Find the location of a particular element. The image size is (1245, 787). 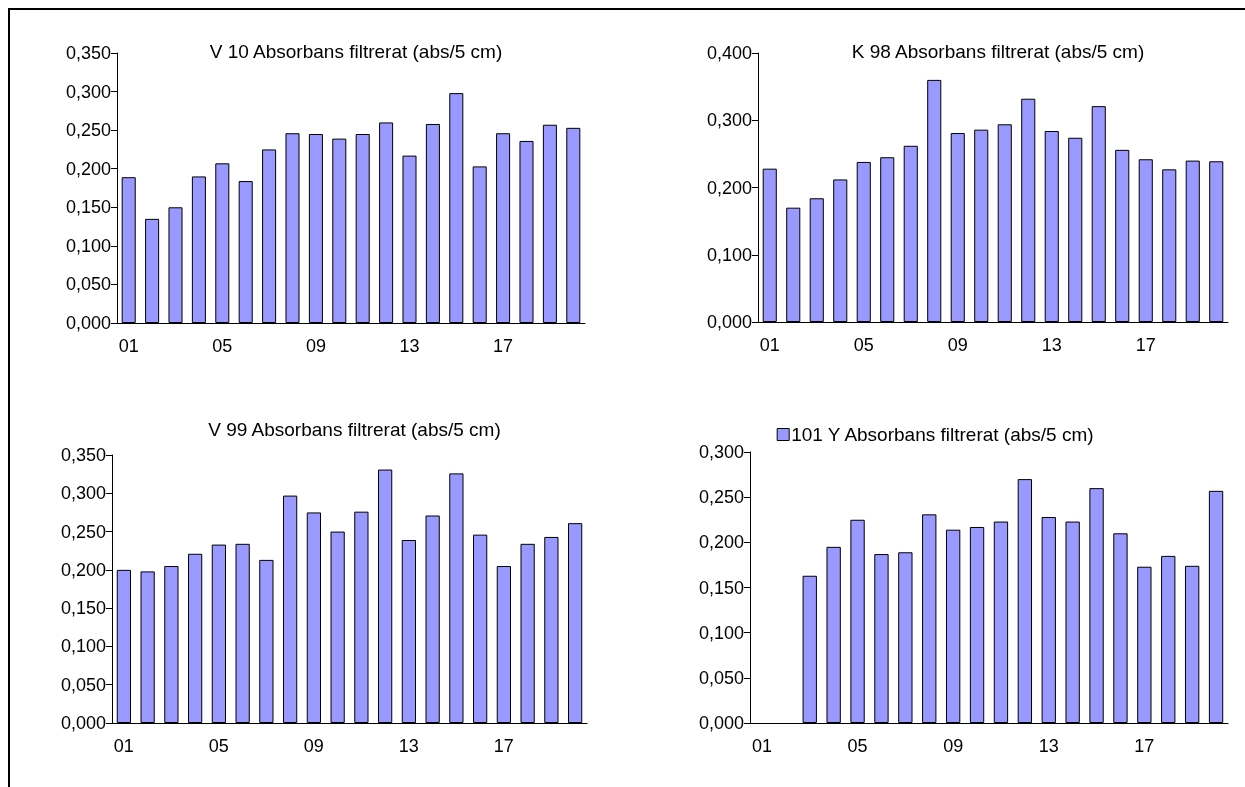

legend-label: 101 Y Absorbans filtrerat (abs/5 cm) is located at coordinates (942, 434).